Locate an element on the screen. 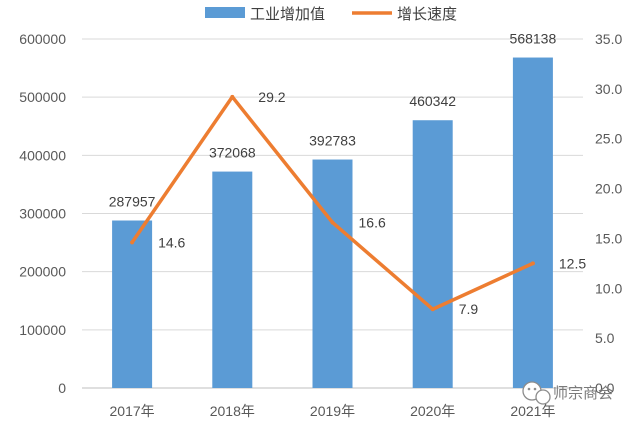  left-tick-label: 600000 is located at coordinates (42, 39).